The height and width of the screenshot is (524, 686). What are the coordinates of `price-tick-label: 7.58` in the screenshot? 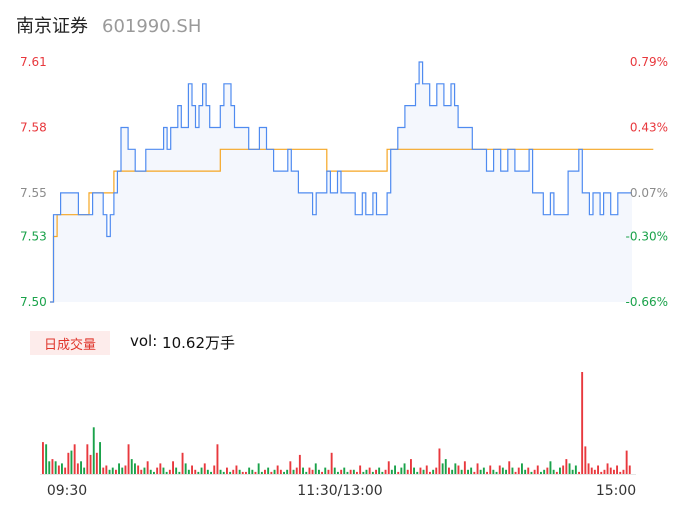 It's located at (33, 127).